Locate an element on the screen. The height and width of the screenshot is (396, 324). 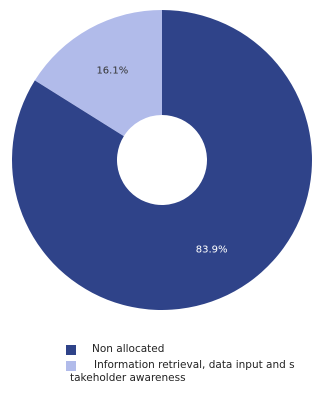
legend-swatch-non-allocated is located at coordinates (71, 350).